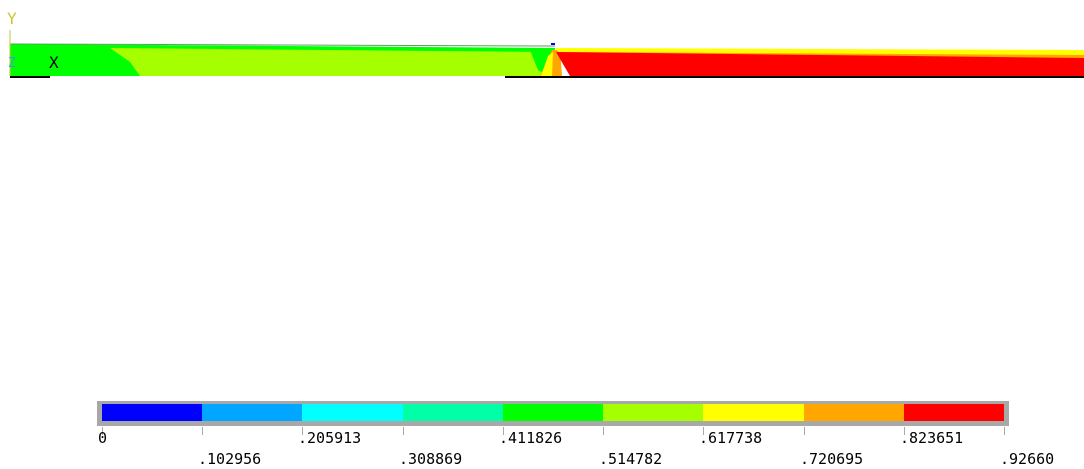 Image resolution: width=1084 pixels, height=469 pixels. What do you see at coordinates (820, 64) in the screenshot?
I see `contour-region-red` at bounding box center [820, 64].